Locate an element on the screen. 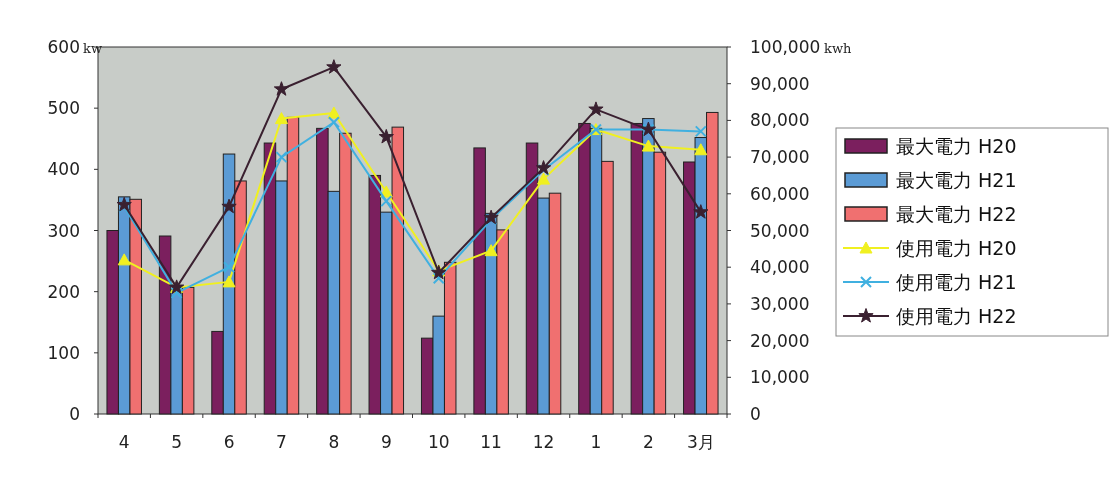 The width and height of the screenshot is (1115, 488). y2-tick-label: 40,000 is located at coordinates (780, 267).